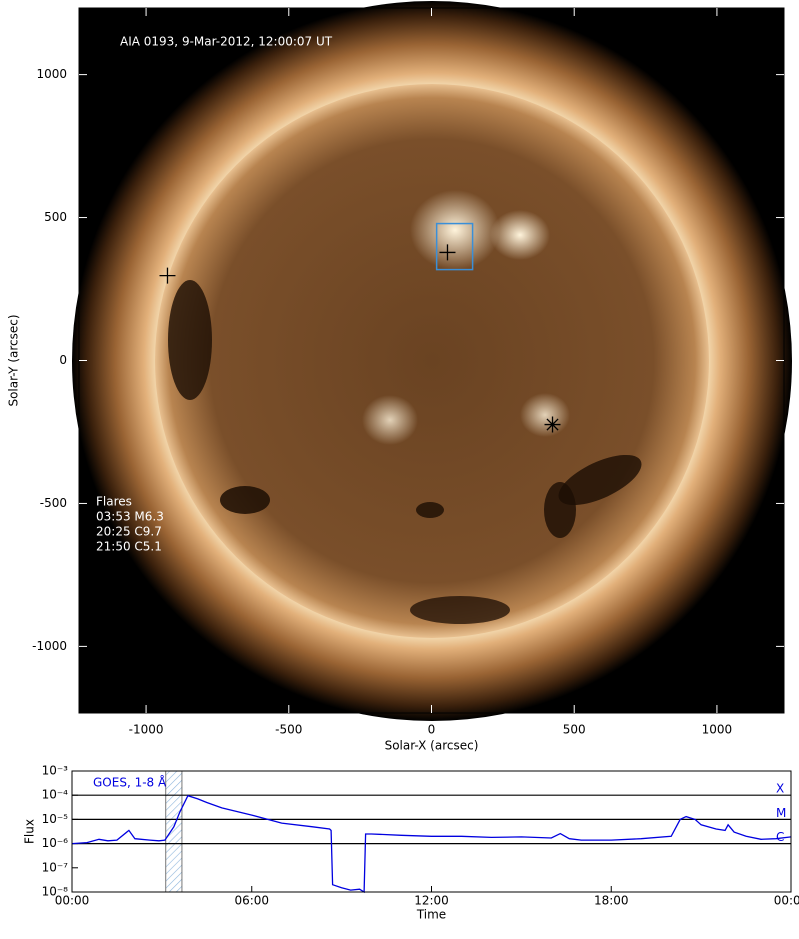 This screenshot has height=939, width=799. I want to click on x-tick-label: -1000, so click(146, 730).